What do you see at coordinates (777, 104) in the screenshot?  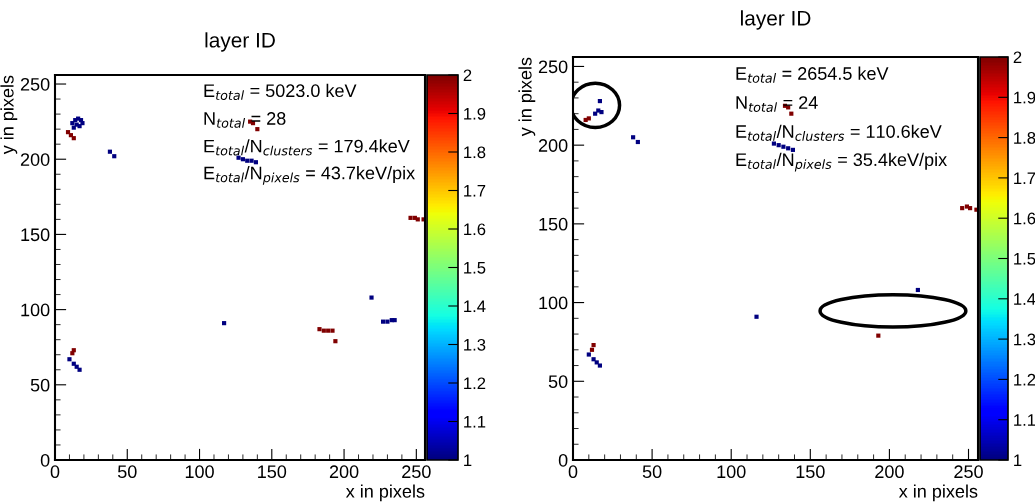 I see `annotation: N$_{total}$ = 24` at bounding box center [777, 104].